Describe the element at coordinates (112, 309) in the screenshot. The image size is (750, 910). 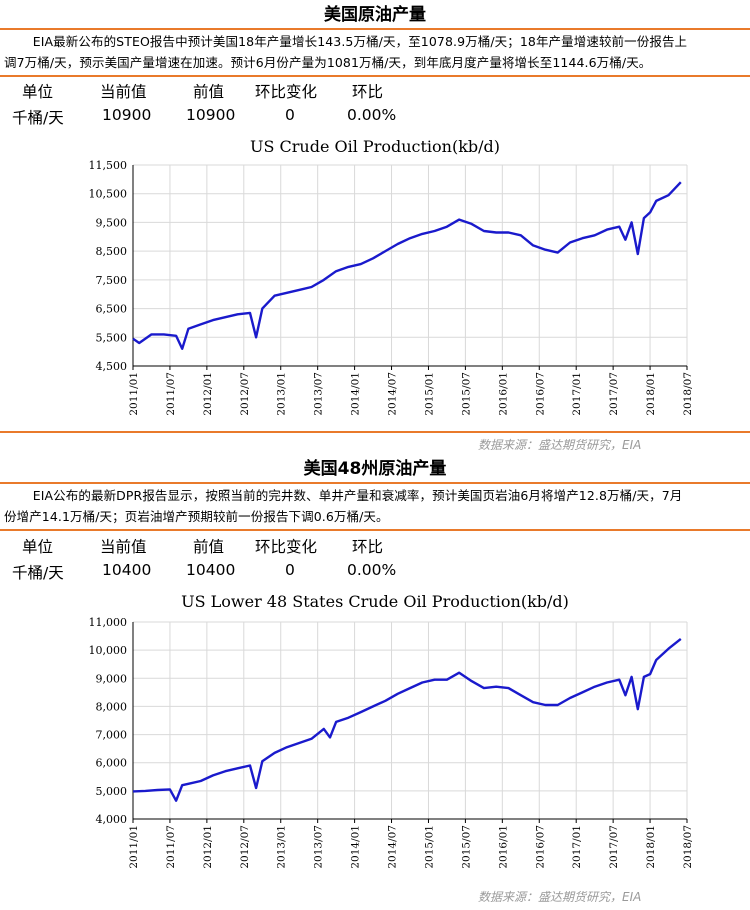
I see `y-tick-label: 6,500` at that location.